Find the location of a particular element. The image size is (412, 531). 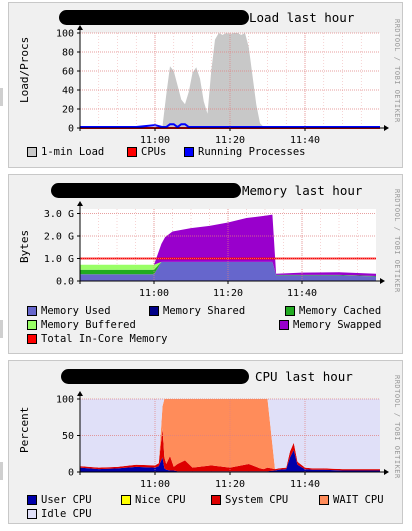

y-tick-label: 2.0 G is located at coordinates (59, 237).